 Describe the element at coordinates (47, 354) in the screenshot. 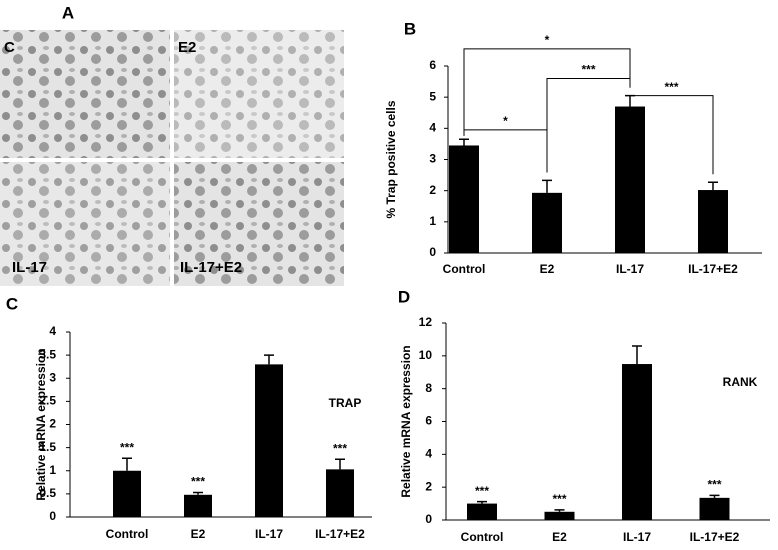

I see `y-tick-label: 3.5` at that location.